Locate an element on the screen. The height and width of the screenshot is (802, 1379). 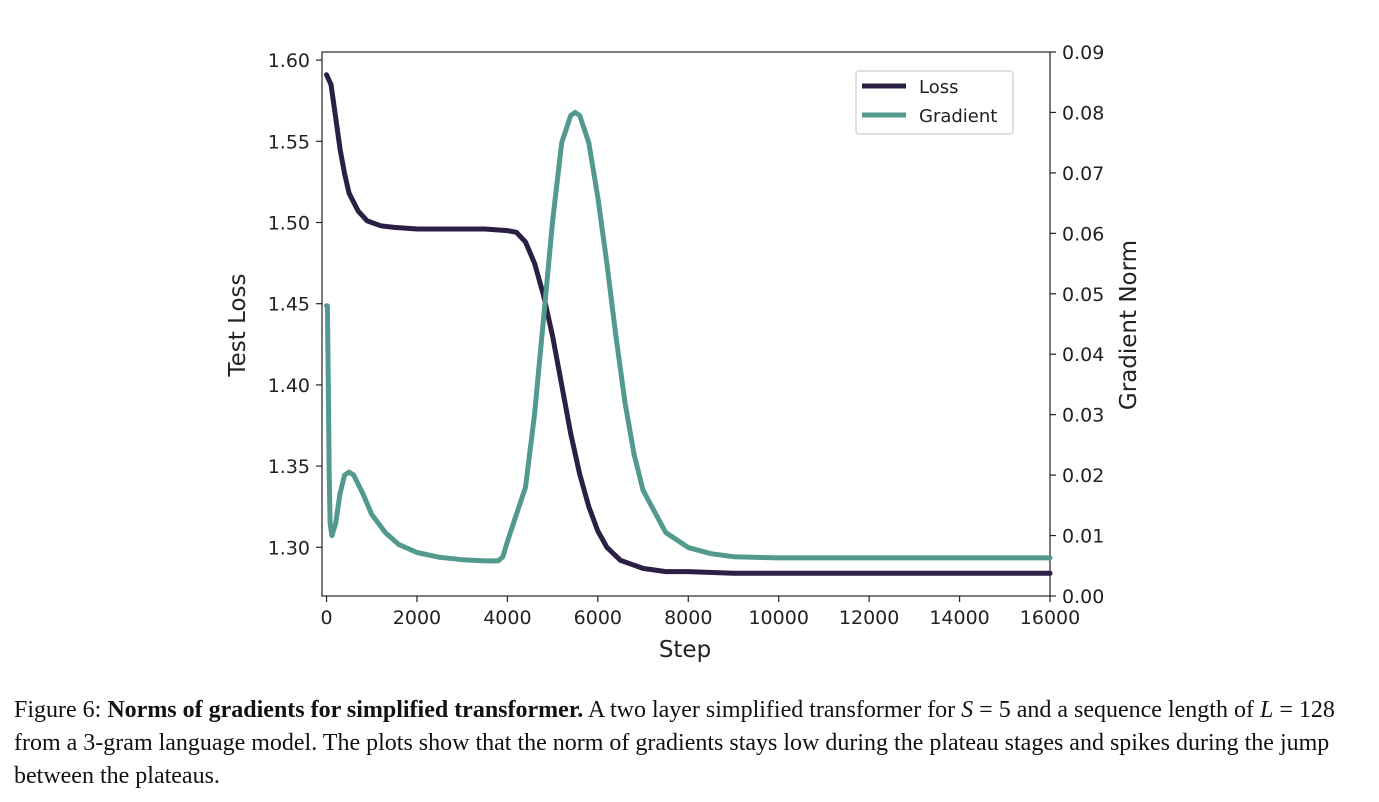
right-y-tick-label: 0.03 is located at coordinates (1083, 416).